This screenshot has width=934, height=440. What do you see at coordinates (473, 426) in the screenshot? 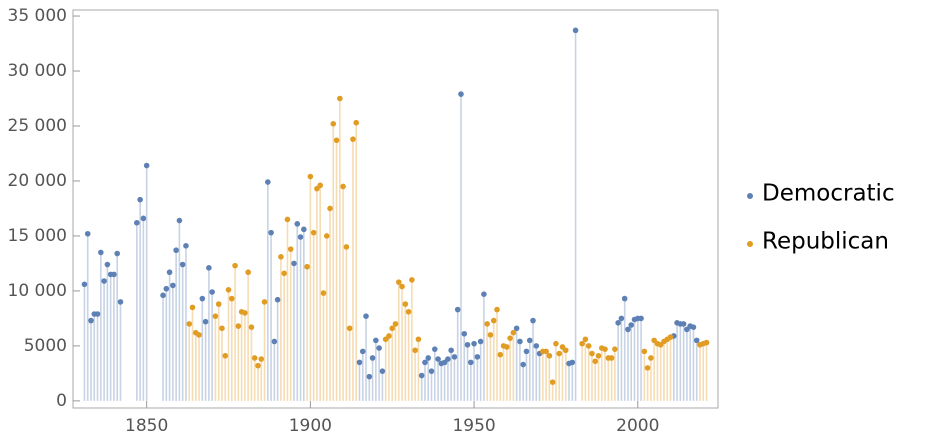
I see `x-tick-label: 1950` at bounding box center [473, 426].